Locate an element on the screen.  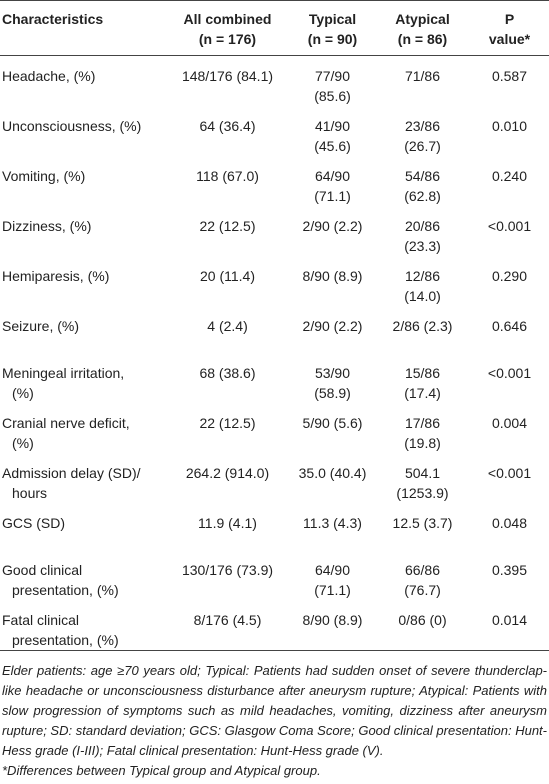
cell-line: 0.010 is located at coordinates (509, 126).